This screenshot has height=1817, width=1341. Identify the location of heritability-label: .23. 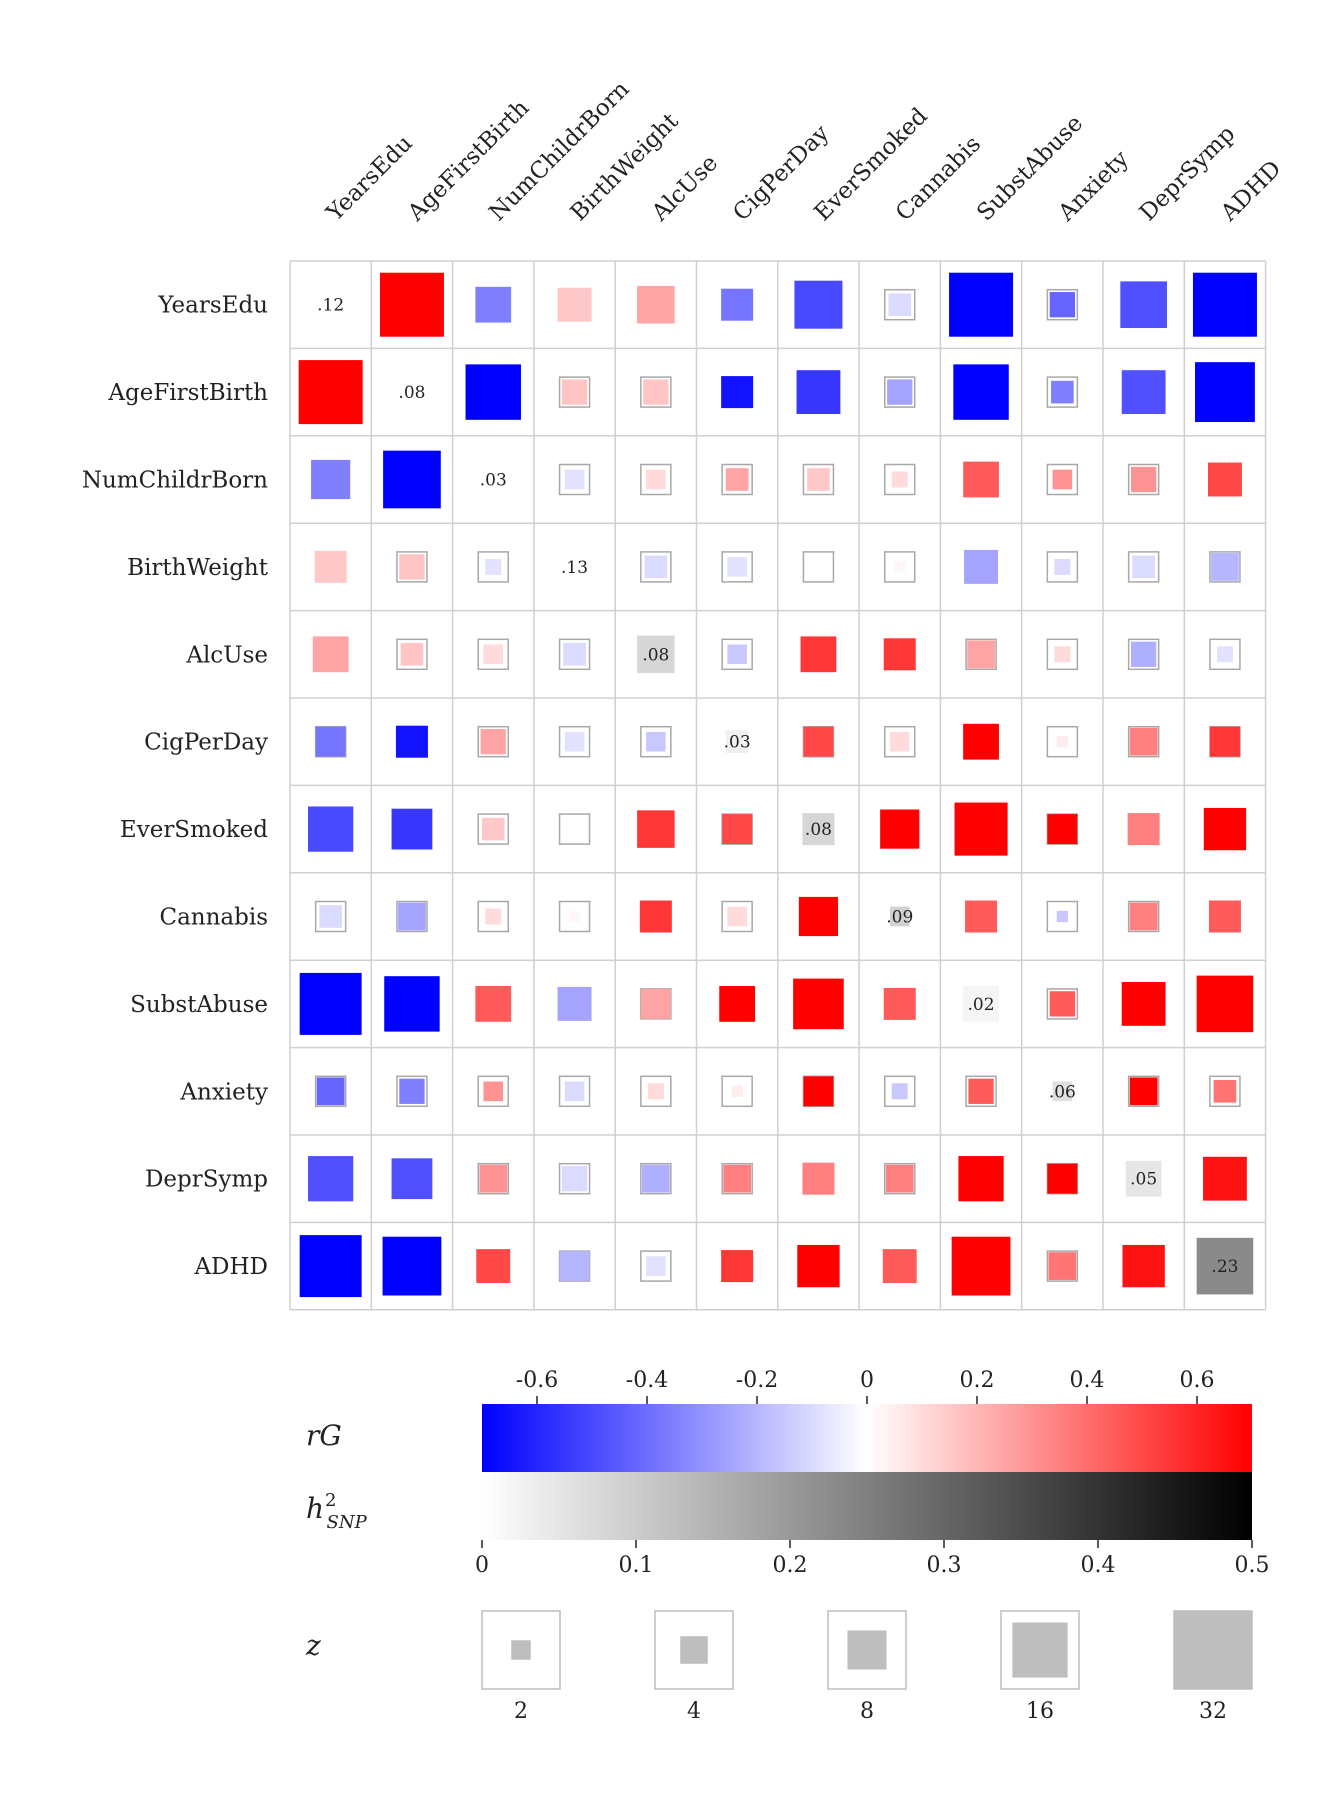
(1224, 1267).